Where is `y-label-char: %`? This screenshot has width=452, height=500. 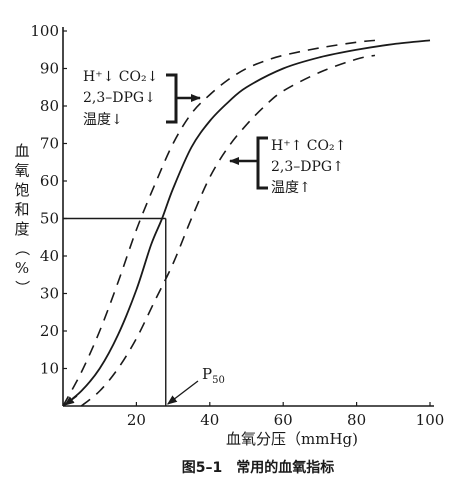
y-label-char: % is located at coordinates (22, 268).